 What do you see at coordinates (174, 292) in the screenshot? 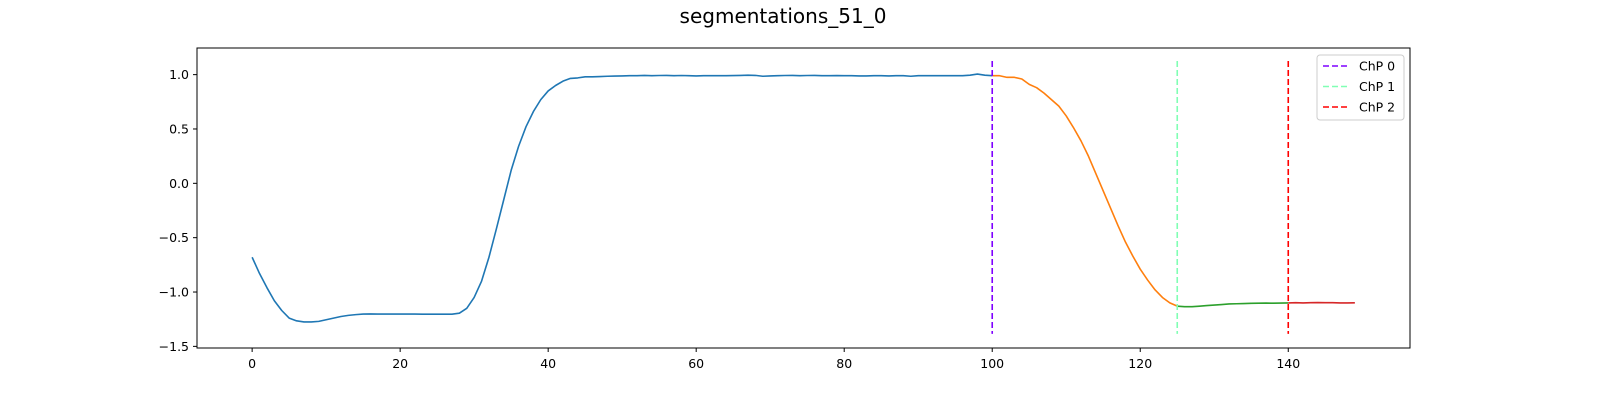
I see `y-tick-label: −1.0` at bounding box center [174, 292].